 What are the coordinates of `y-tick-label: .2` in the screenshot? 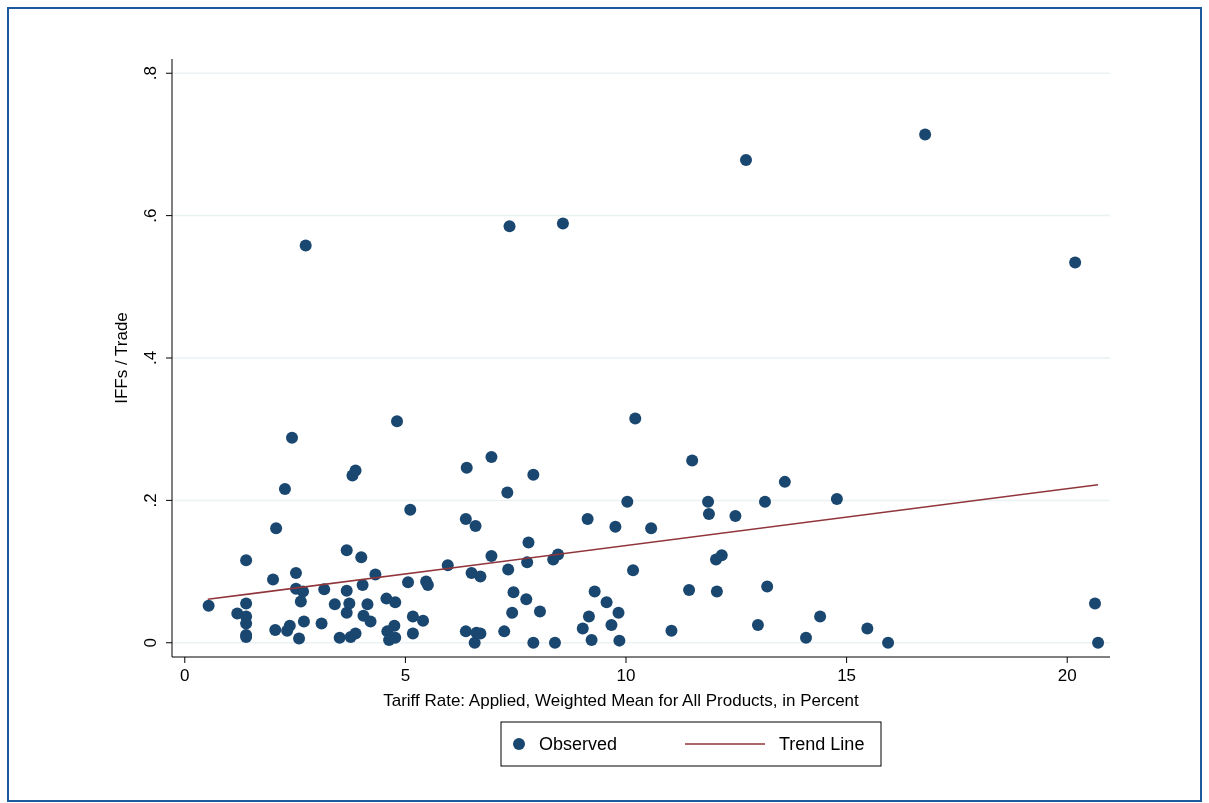 It's located at (150, 500).